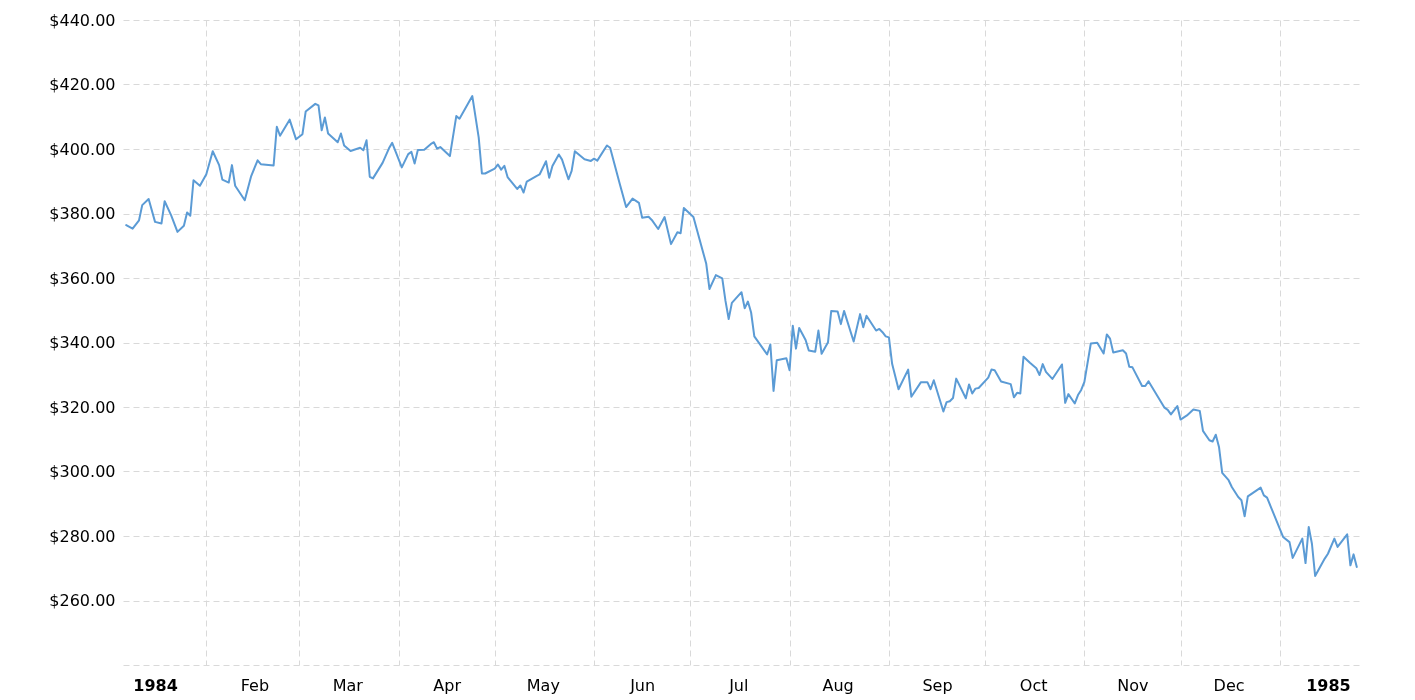 This screenshot has height=700, width=1415. I want to click on y-tick-label: $440.00, so click(82, 20).